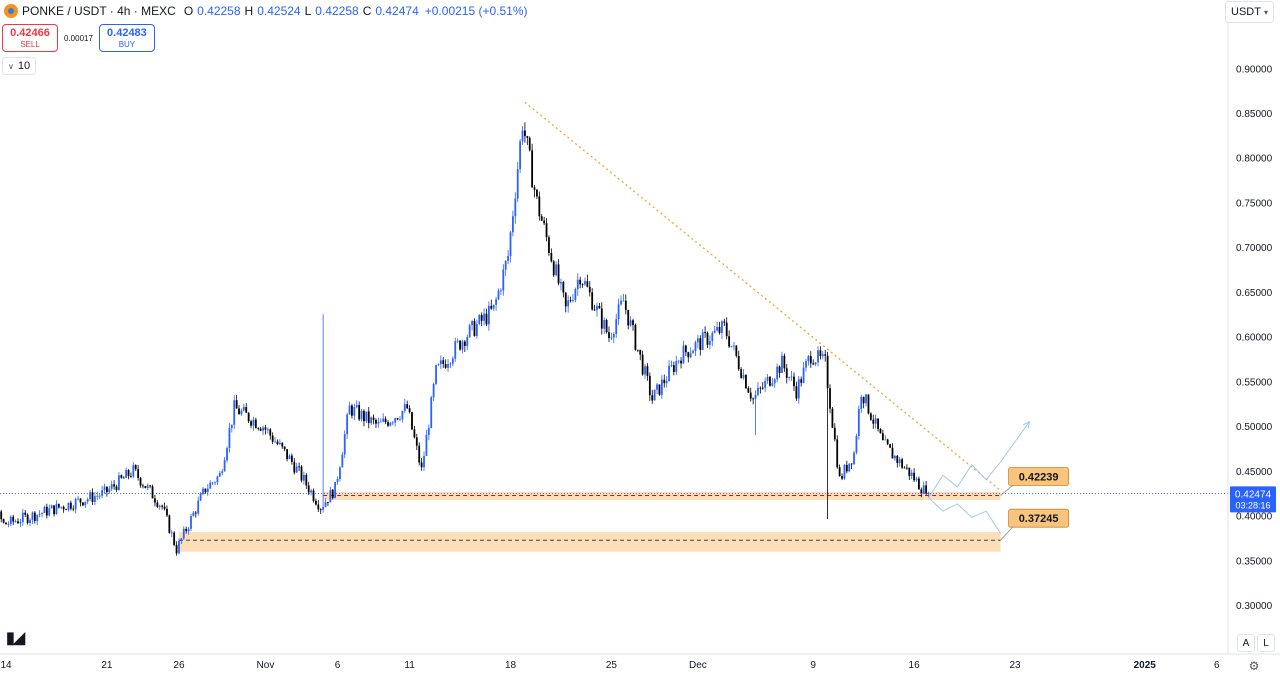 Image resolution: width=1280 pixels, height=680 pixels. What do you see at coordinates (30, 38) in the screenshot?
I see `sell-button: 0.42466 SELL` at bounding box center [30, 38].